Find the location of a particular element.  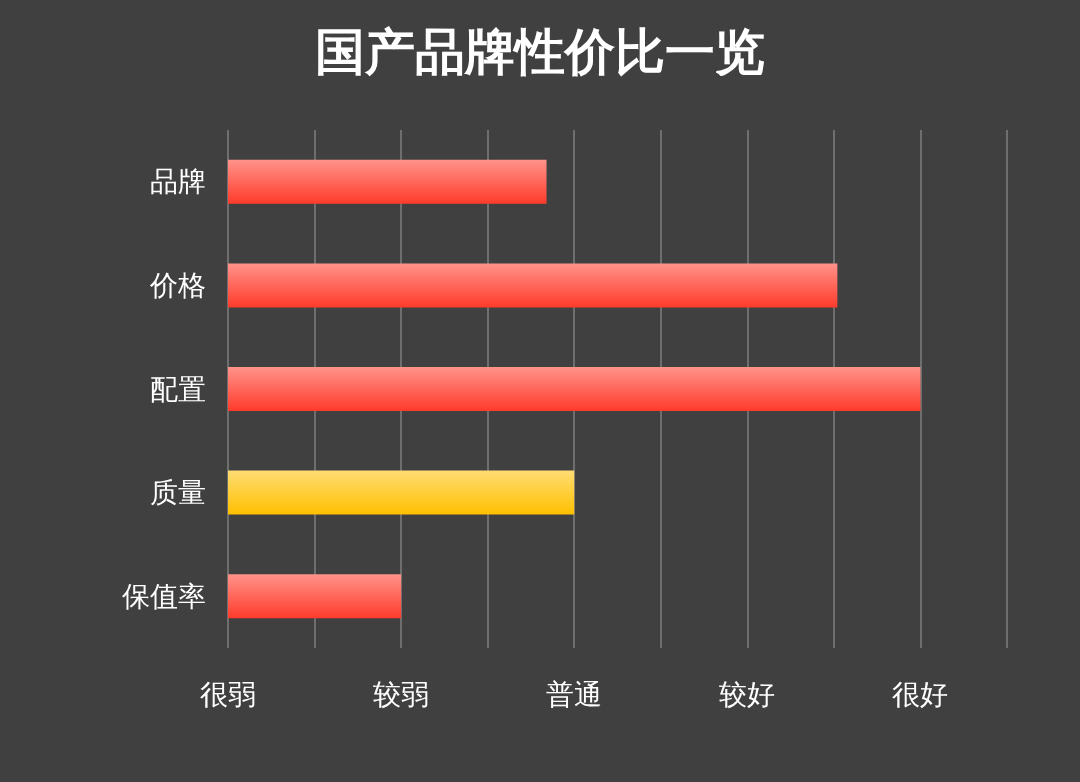

text: 很好 is located at coordinates (920, 694).